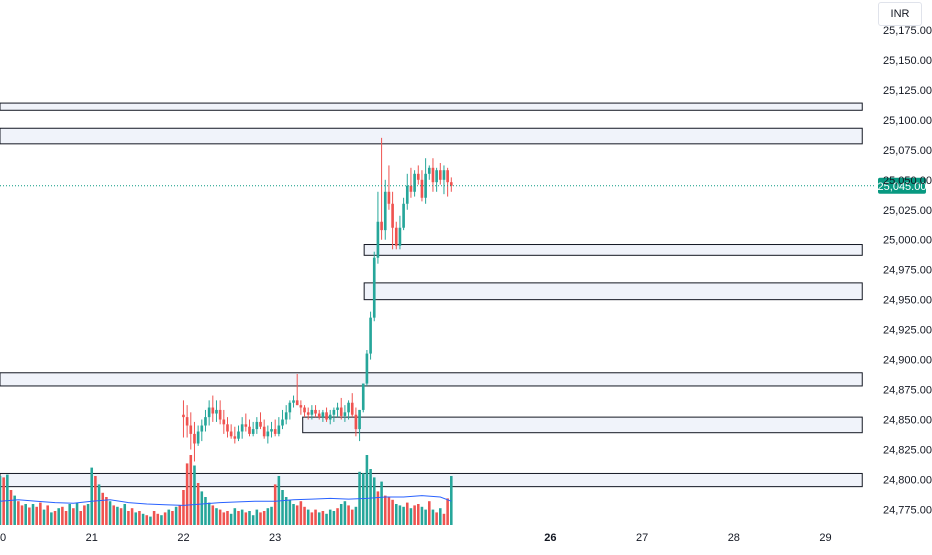 Image resolution: width=932 pixels, height=555 pixels. What do you see at coordinates (642, 538) in the screenshot?
I see `x-tick-label: 27` at bounding box center [642, 538].